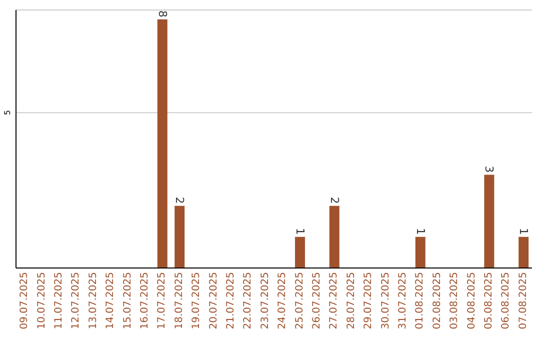 This screenshot has height=340, width=540. I want to click on x-tick-label: 01.08.2025, so click(420, 301).